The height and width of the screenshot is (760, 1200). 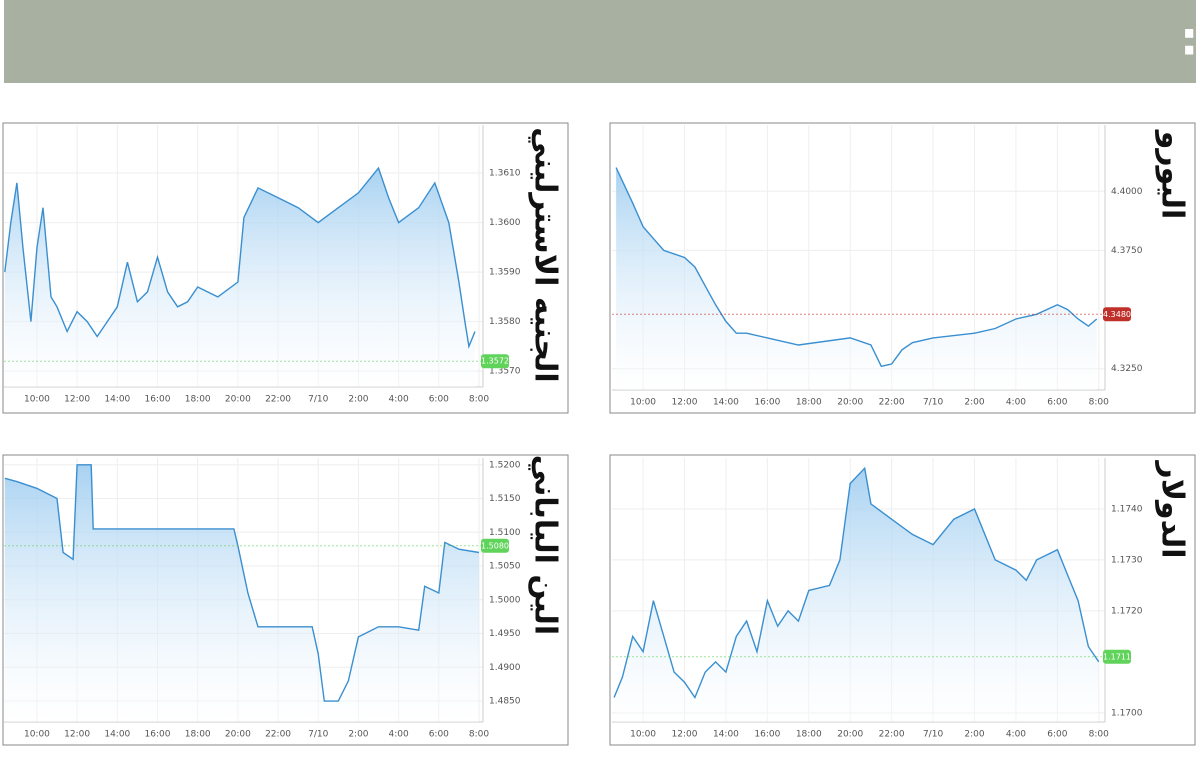 I want to click on y-tick-label: 1.3590, so click(x=505, y=273).